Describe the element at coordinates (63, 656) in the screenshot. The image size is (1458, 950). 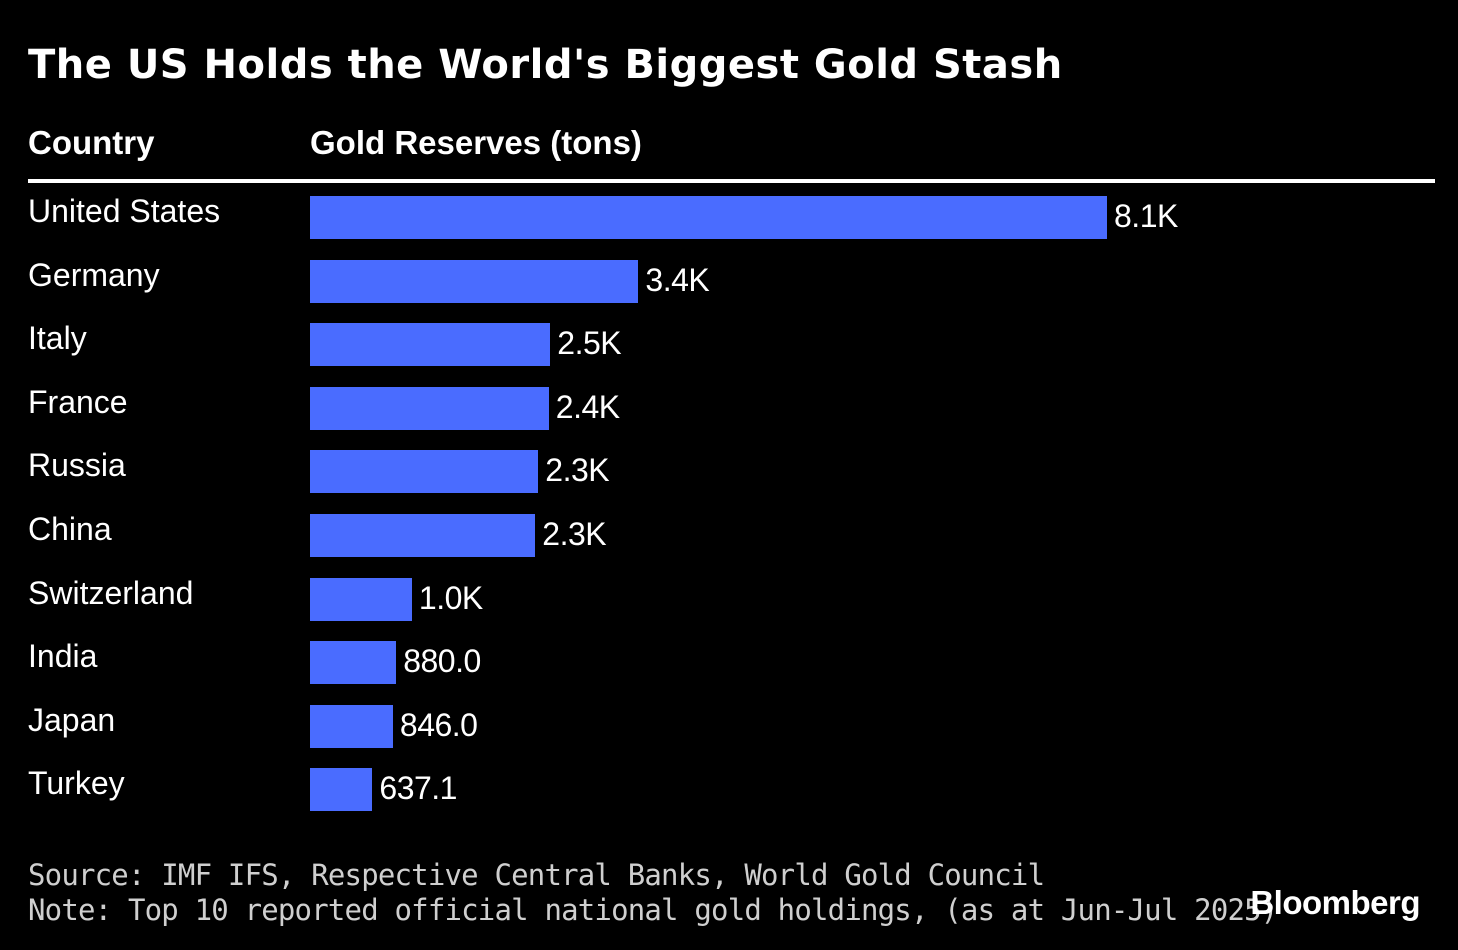
I see `country-label: India` at that location.